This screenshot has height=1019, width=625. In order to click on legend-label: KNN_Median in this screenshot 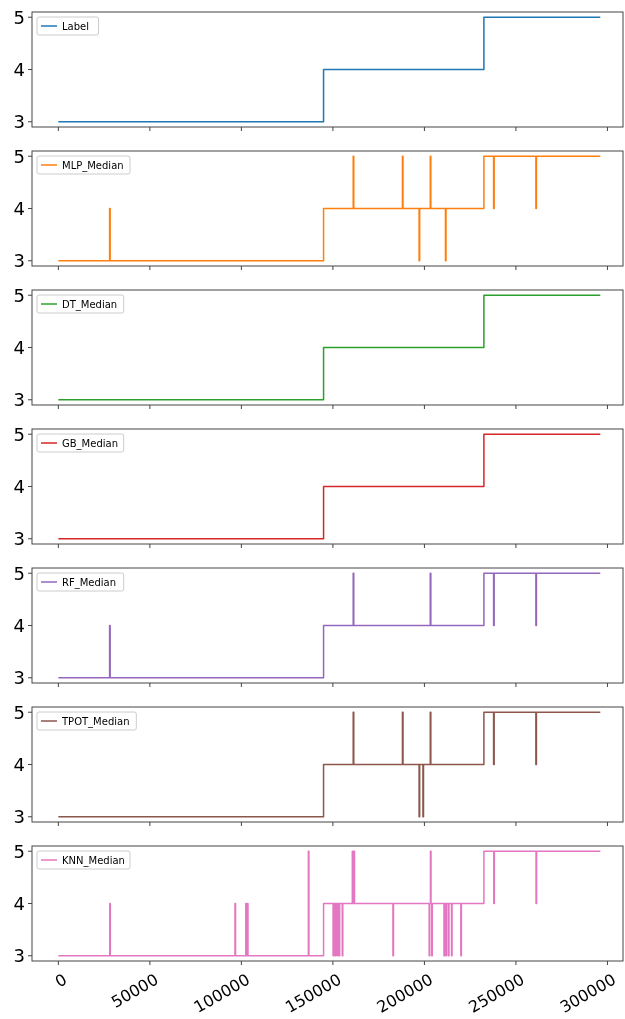, I will do `click(93, 860)`.